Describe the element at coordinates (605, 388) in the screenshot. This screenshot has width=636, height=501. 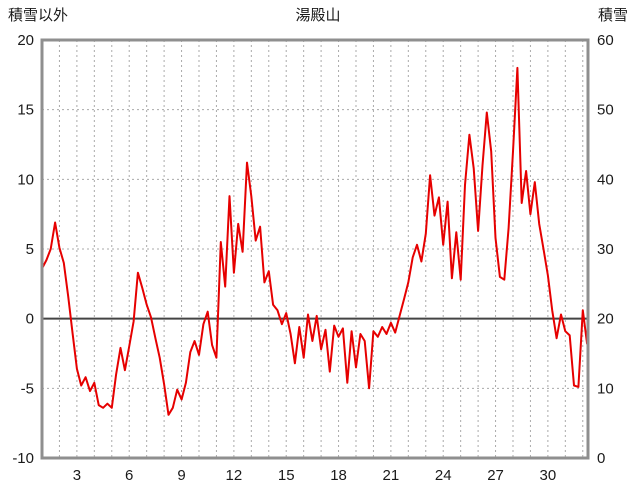
I see `y-right-tick-label: 10` at that location.